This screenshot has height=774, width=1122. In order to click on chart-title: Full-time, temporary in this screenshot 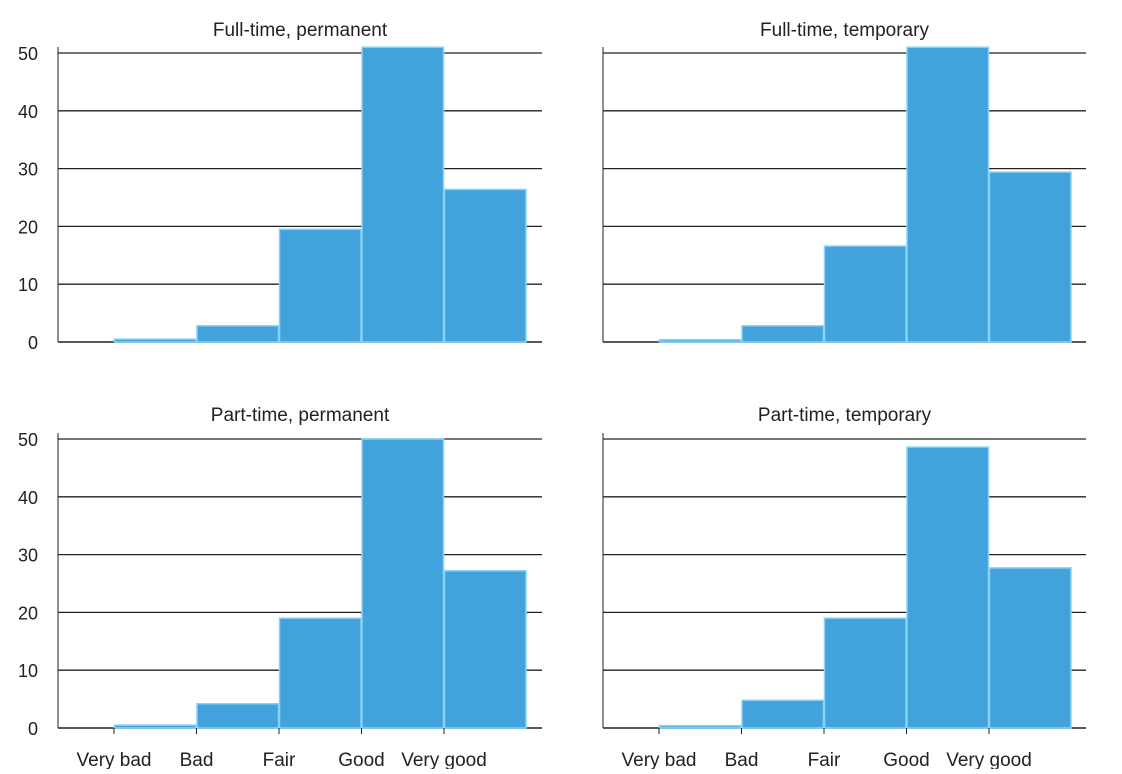, I will do `click(844, 30)`.